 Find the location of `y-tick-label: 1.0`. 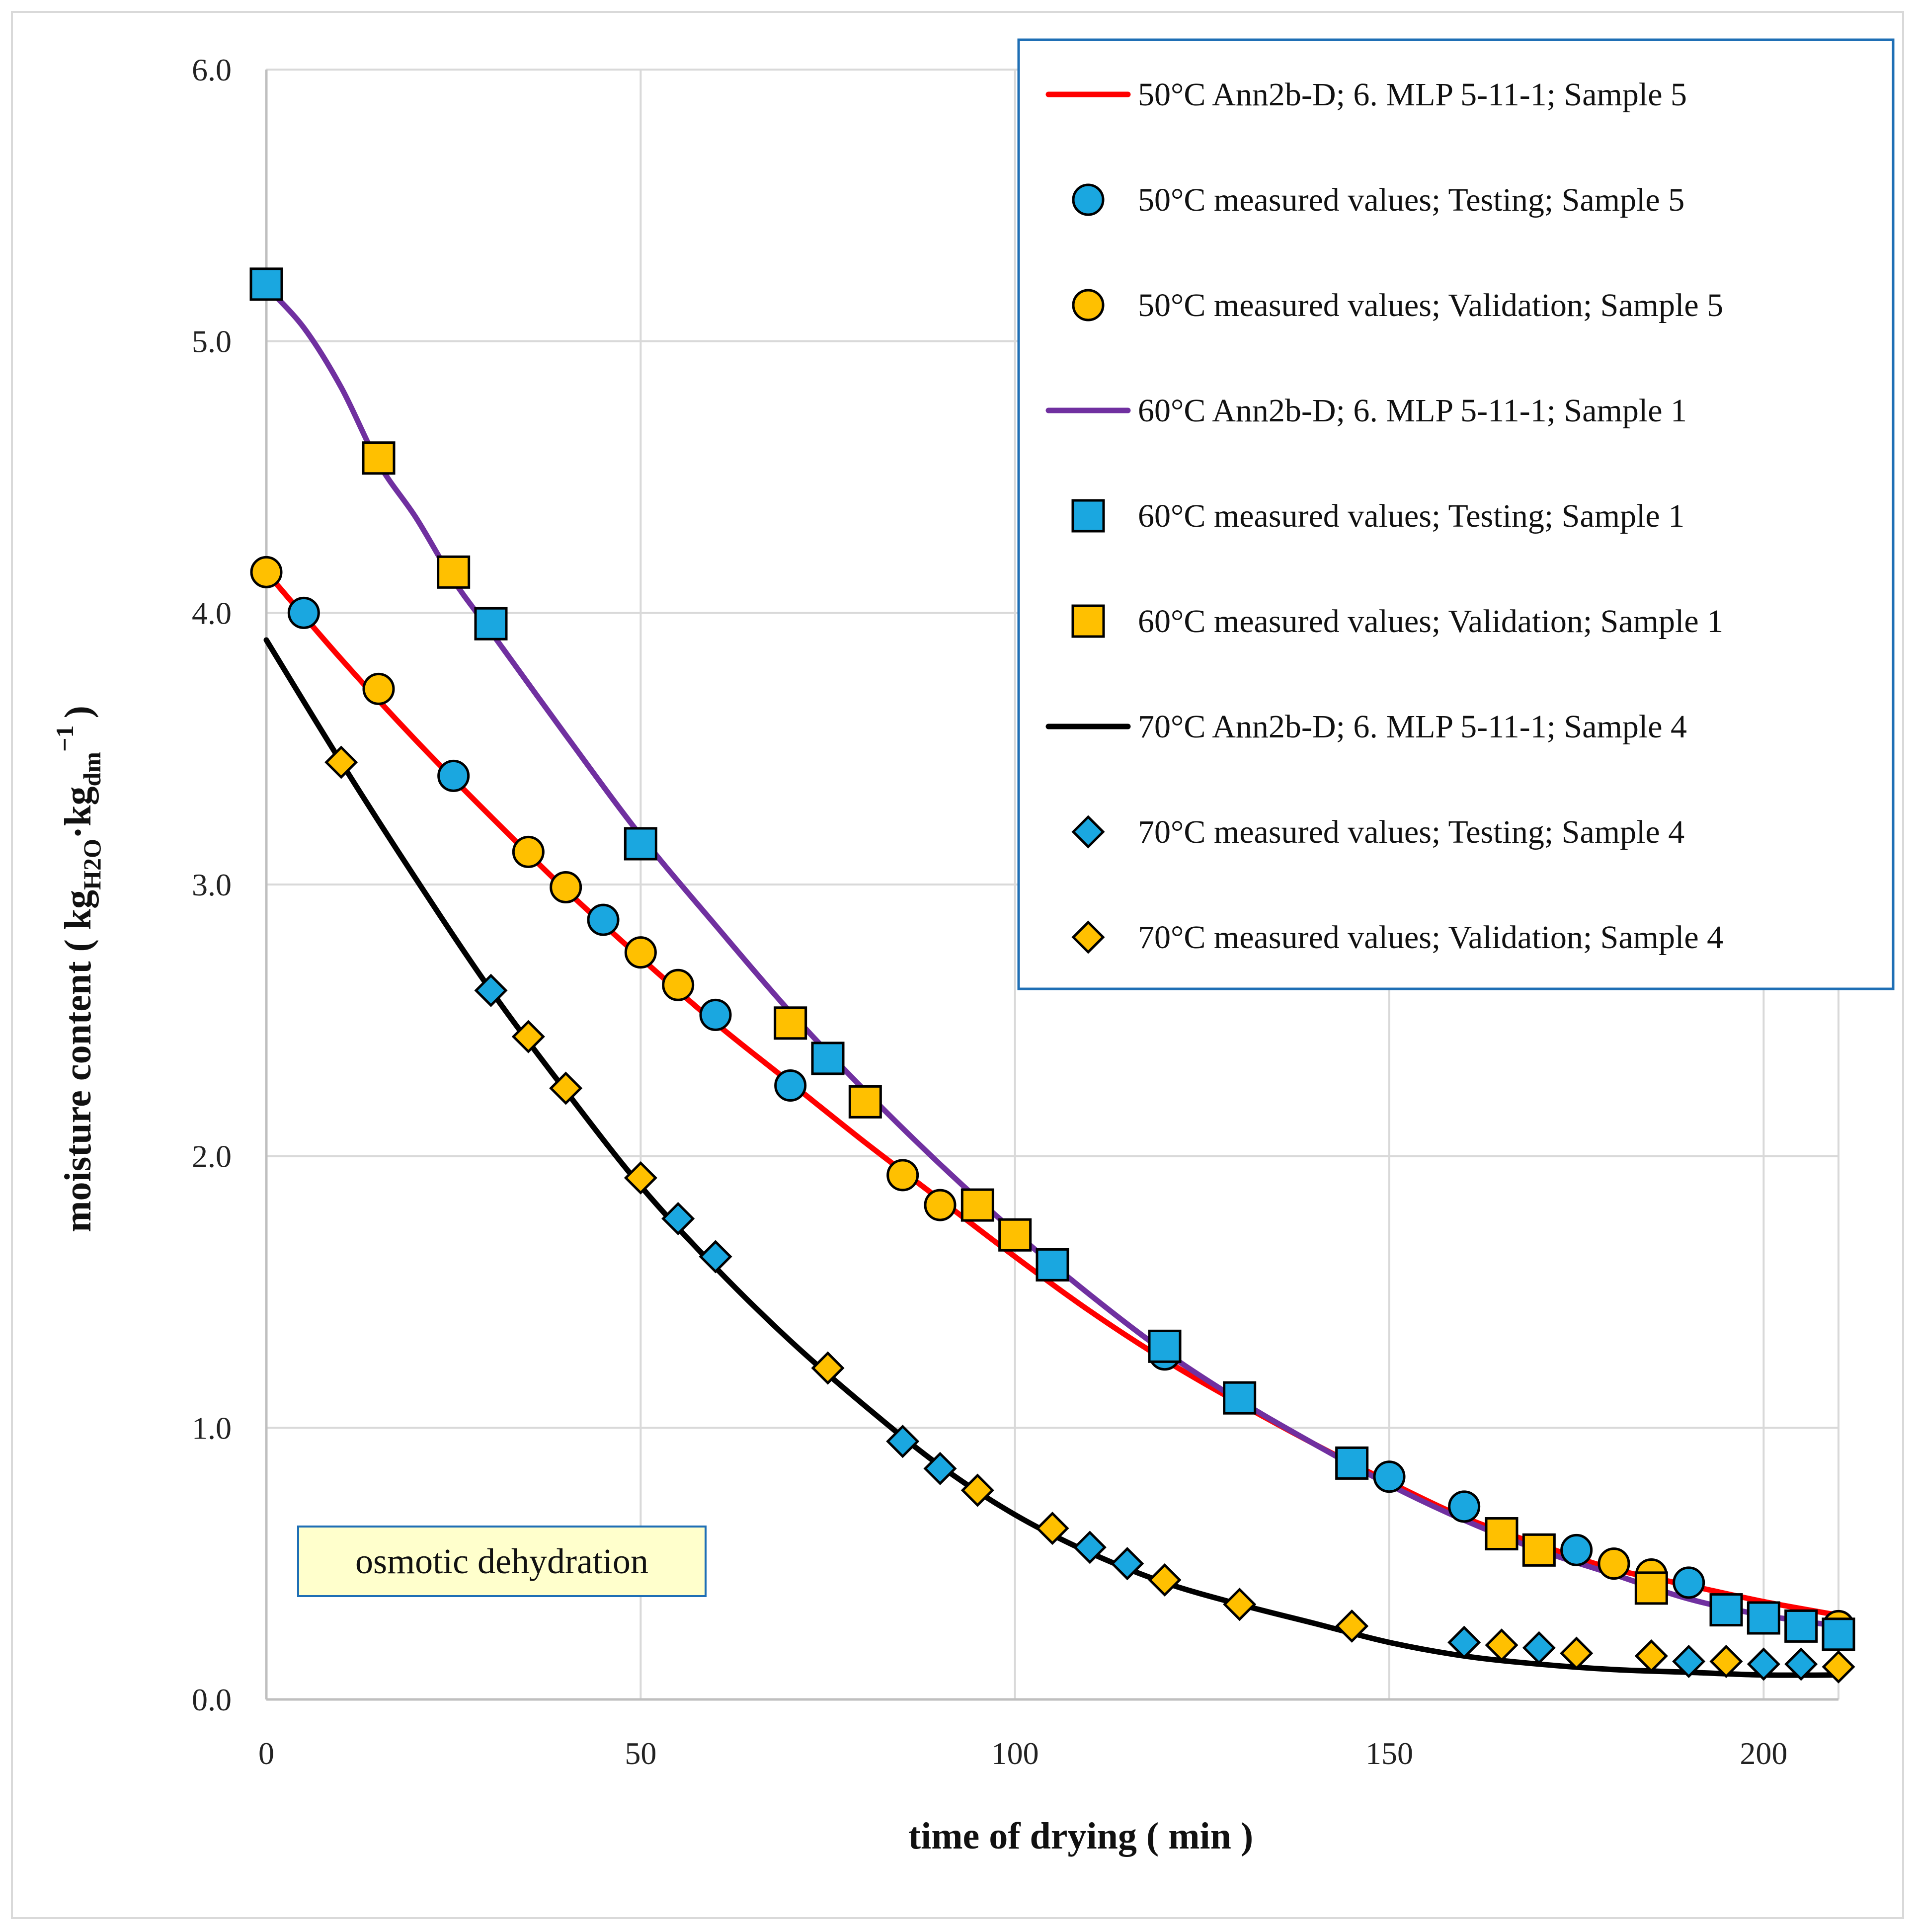

y-tick-label: 1.0 is located at coordinates (212, 1428).